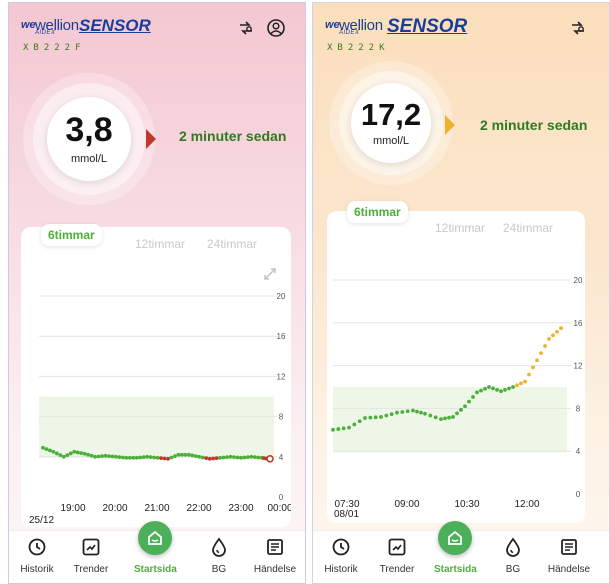  Describe the element at coordinates (54, 48) in the screenshot. I see `sensor-serial: XB222F` at that location.